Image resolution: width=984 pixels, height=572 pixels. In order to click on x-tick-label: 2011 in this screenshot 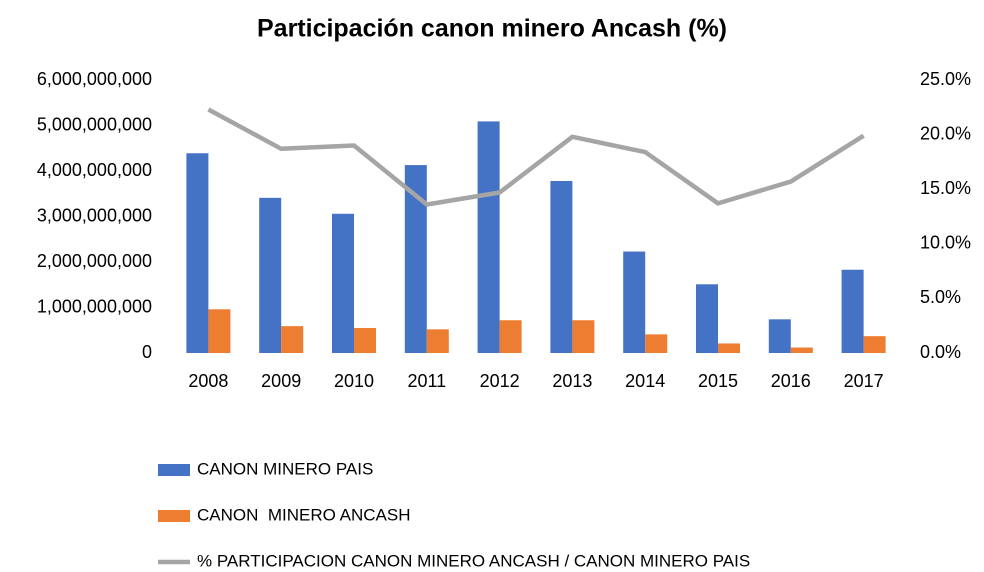, I will do `click(426, 381)`.